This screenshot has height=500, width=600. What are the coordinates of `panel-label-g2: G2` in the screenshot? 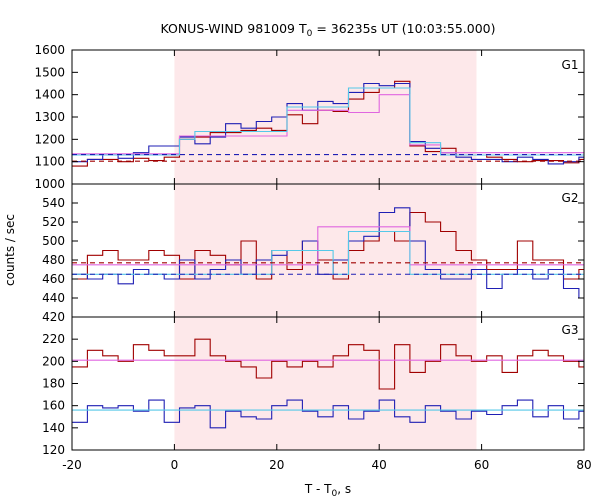 It's located at (570, 198).